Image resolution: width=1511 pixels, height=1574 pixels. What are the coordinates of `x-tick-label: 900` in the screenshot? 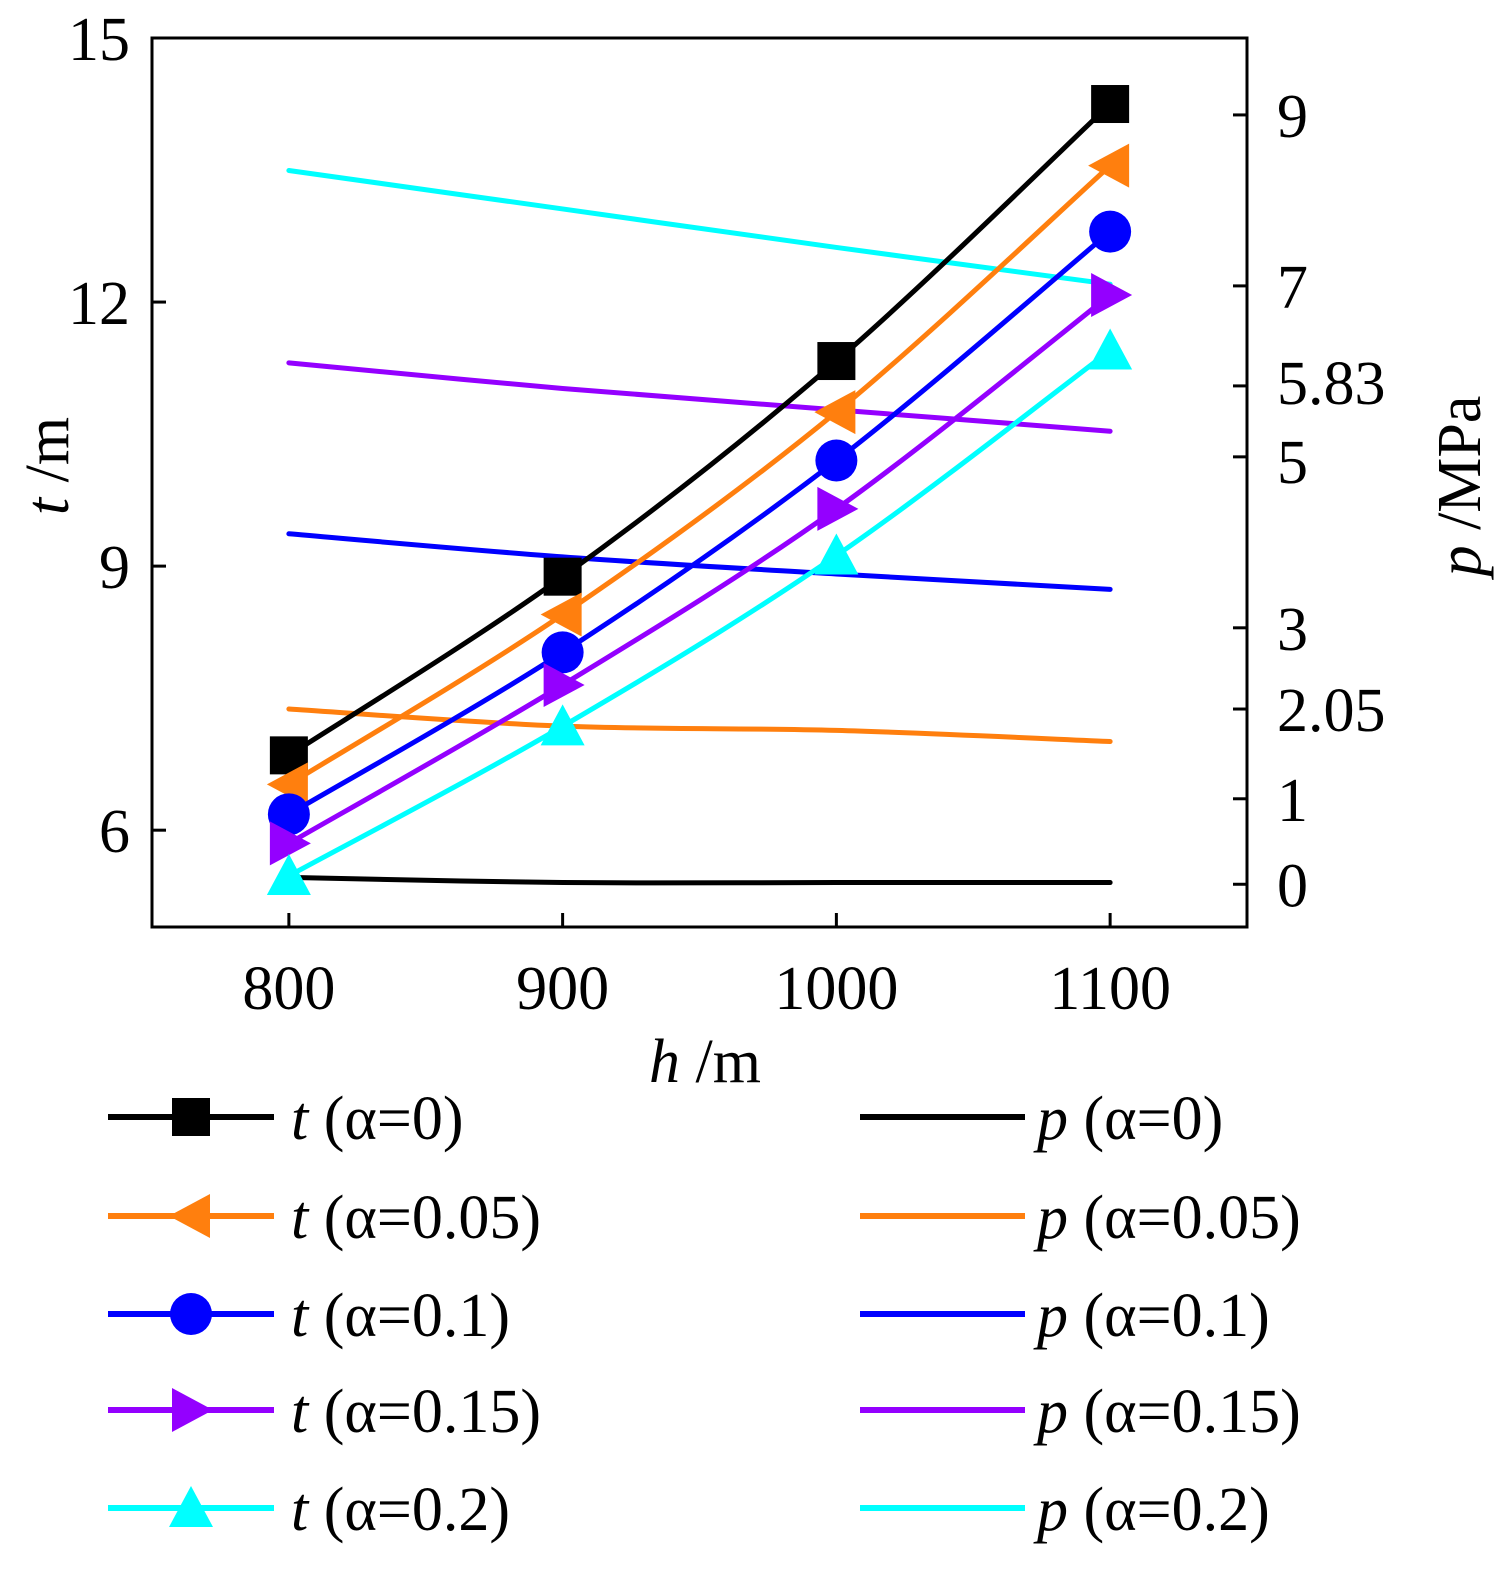 It's located at (562, 989).